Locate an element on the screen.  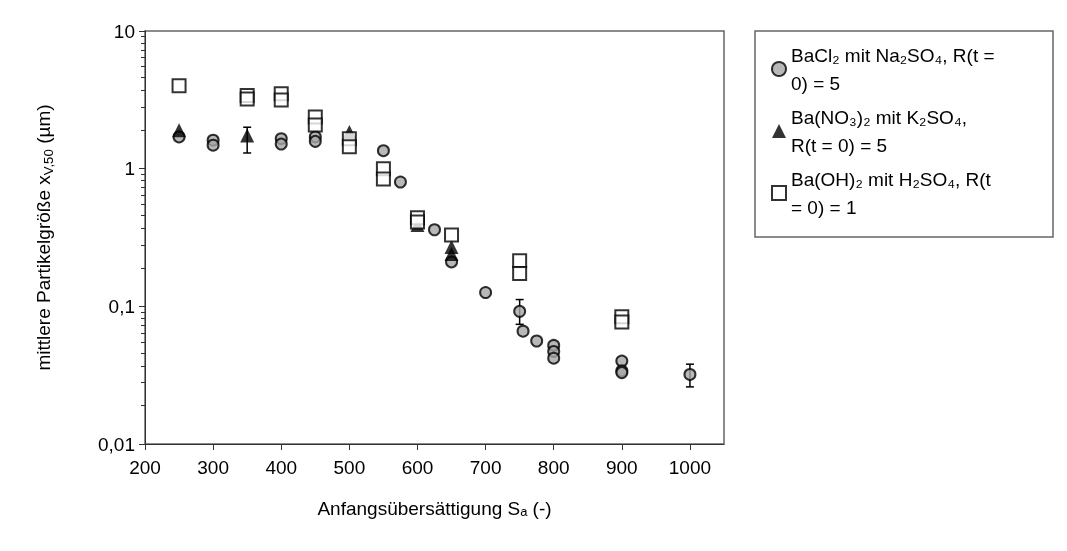
y-tick-label: 1 is located at coordinates (129, 169).